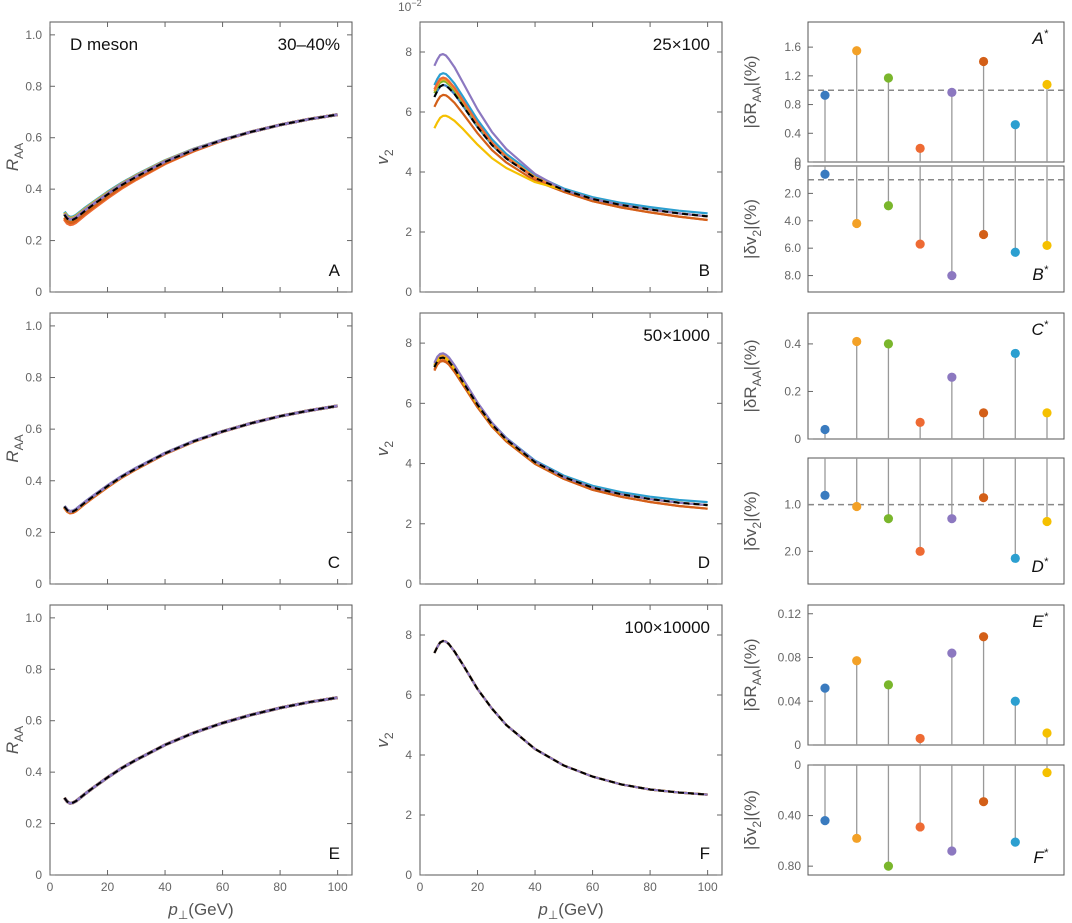 This screenshot has height=923, width=1072. Describe the element at coordinates (309, 44) in the screenshot. I see `panel-header-right: 30–40%` at that location.